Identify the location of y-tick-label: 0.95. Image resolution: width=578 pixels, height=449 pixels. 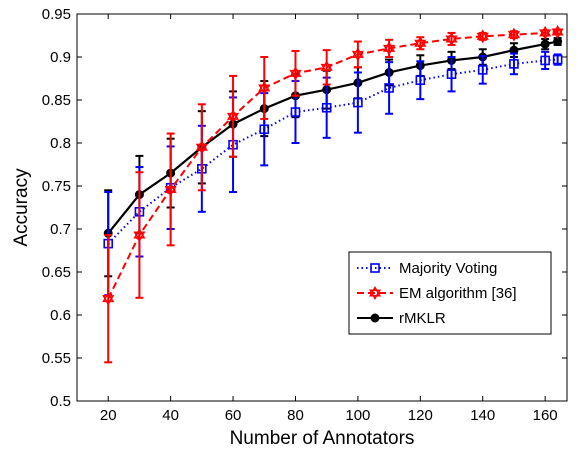
(56, 14).